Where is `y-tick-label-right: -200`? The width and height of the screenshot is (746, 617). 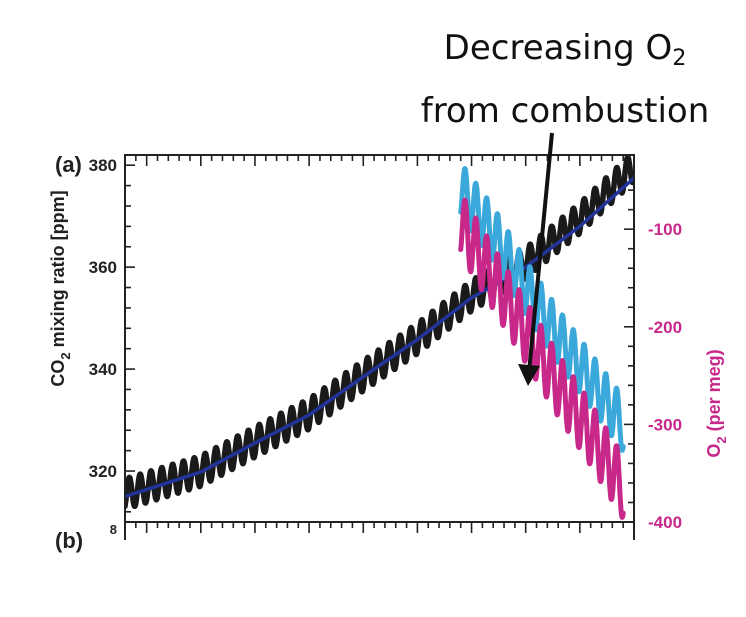
y-tick-label-right: -200 is located at coordinates (665, 327).